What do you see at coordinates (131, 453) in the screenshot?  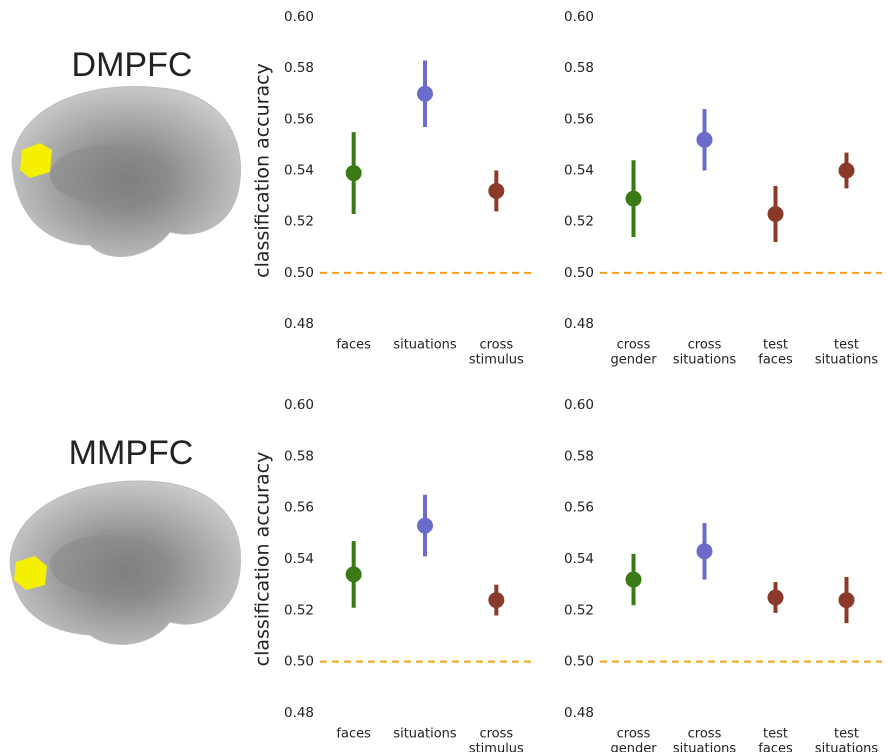 I see `region-label: MMPFC` at bounding box center [131, 453].